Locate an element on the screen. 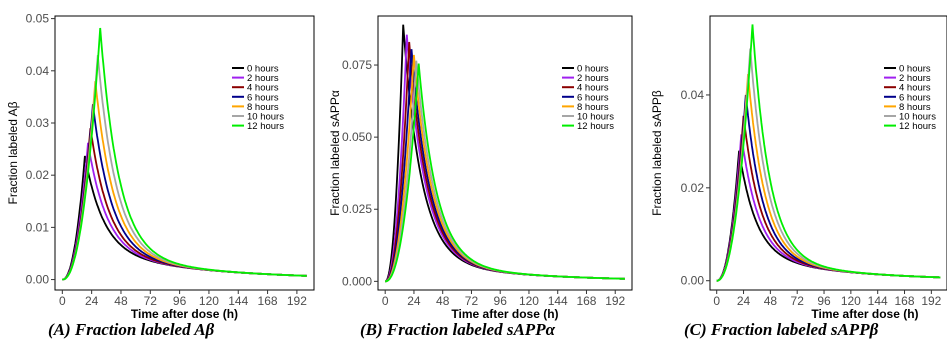  series-line-4-hours is located at coordinates (828, 198).